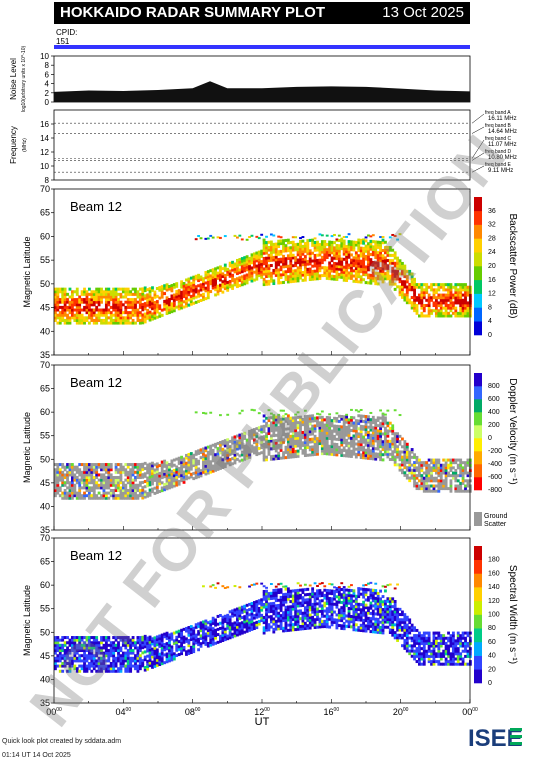 This screenshot has width=536, height=761. Describe the element at coordinates (262, 91) in the screenshot. I see `noise-series` at that location.